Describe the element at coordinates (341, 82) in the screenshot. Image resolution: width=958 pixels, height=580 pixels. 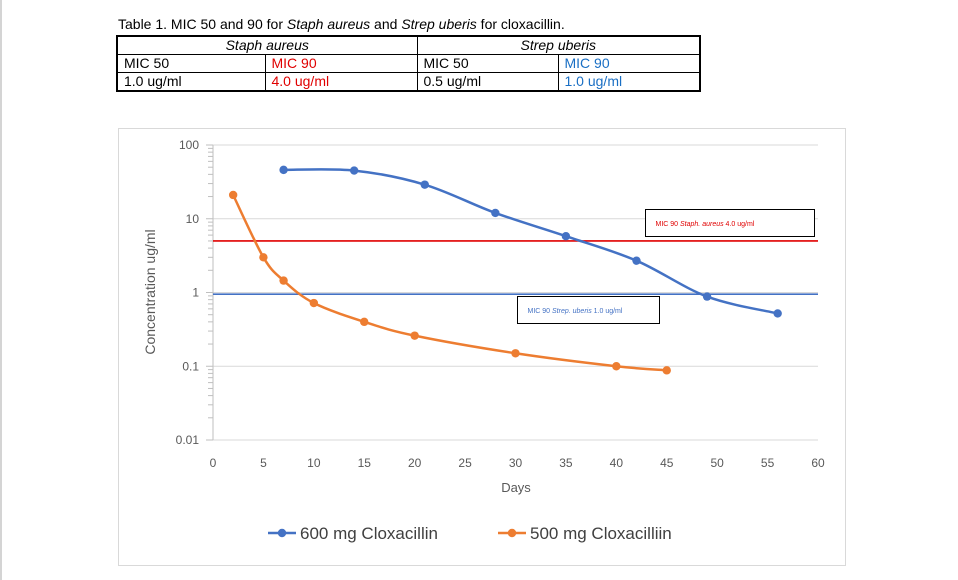
I see `value-staph-mic90: 4.0 ug/ml` at that location.